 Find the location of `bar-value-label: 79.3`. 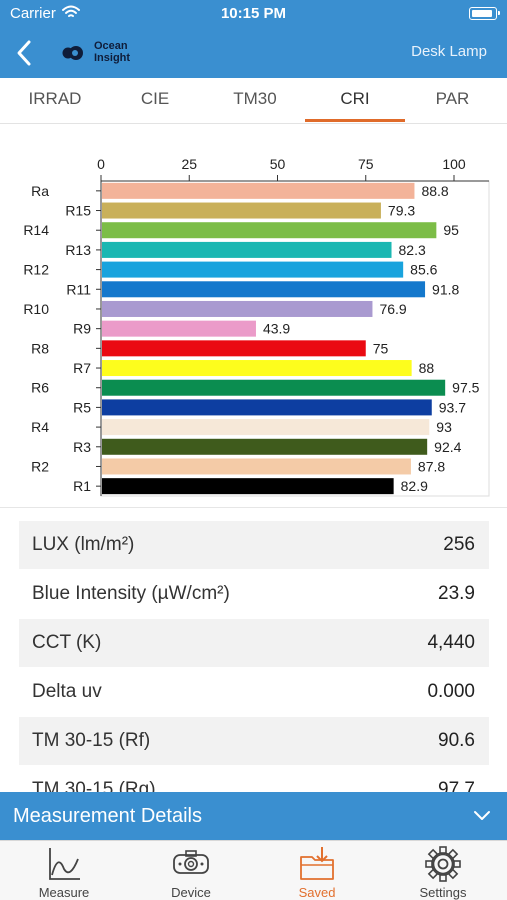

bar-value-label: 79.3 is located at coordinates (401, 211).